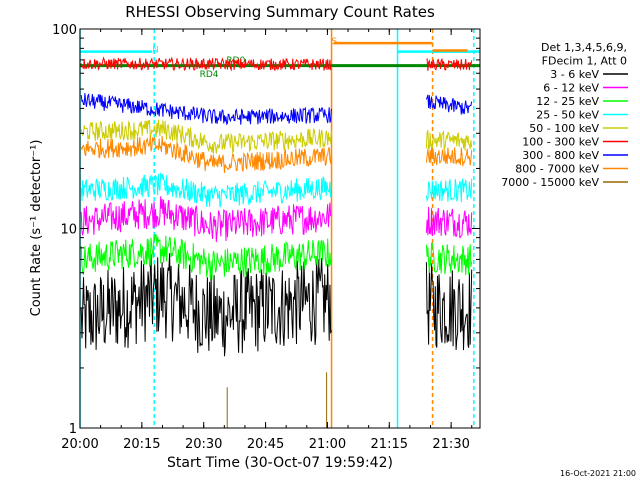  I want to click on legend-header: FDecim 1, Att 0, so click(584, 61).